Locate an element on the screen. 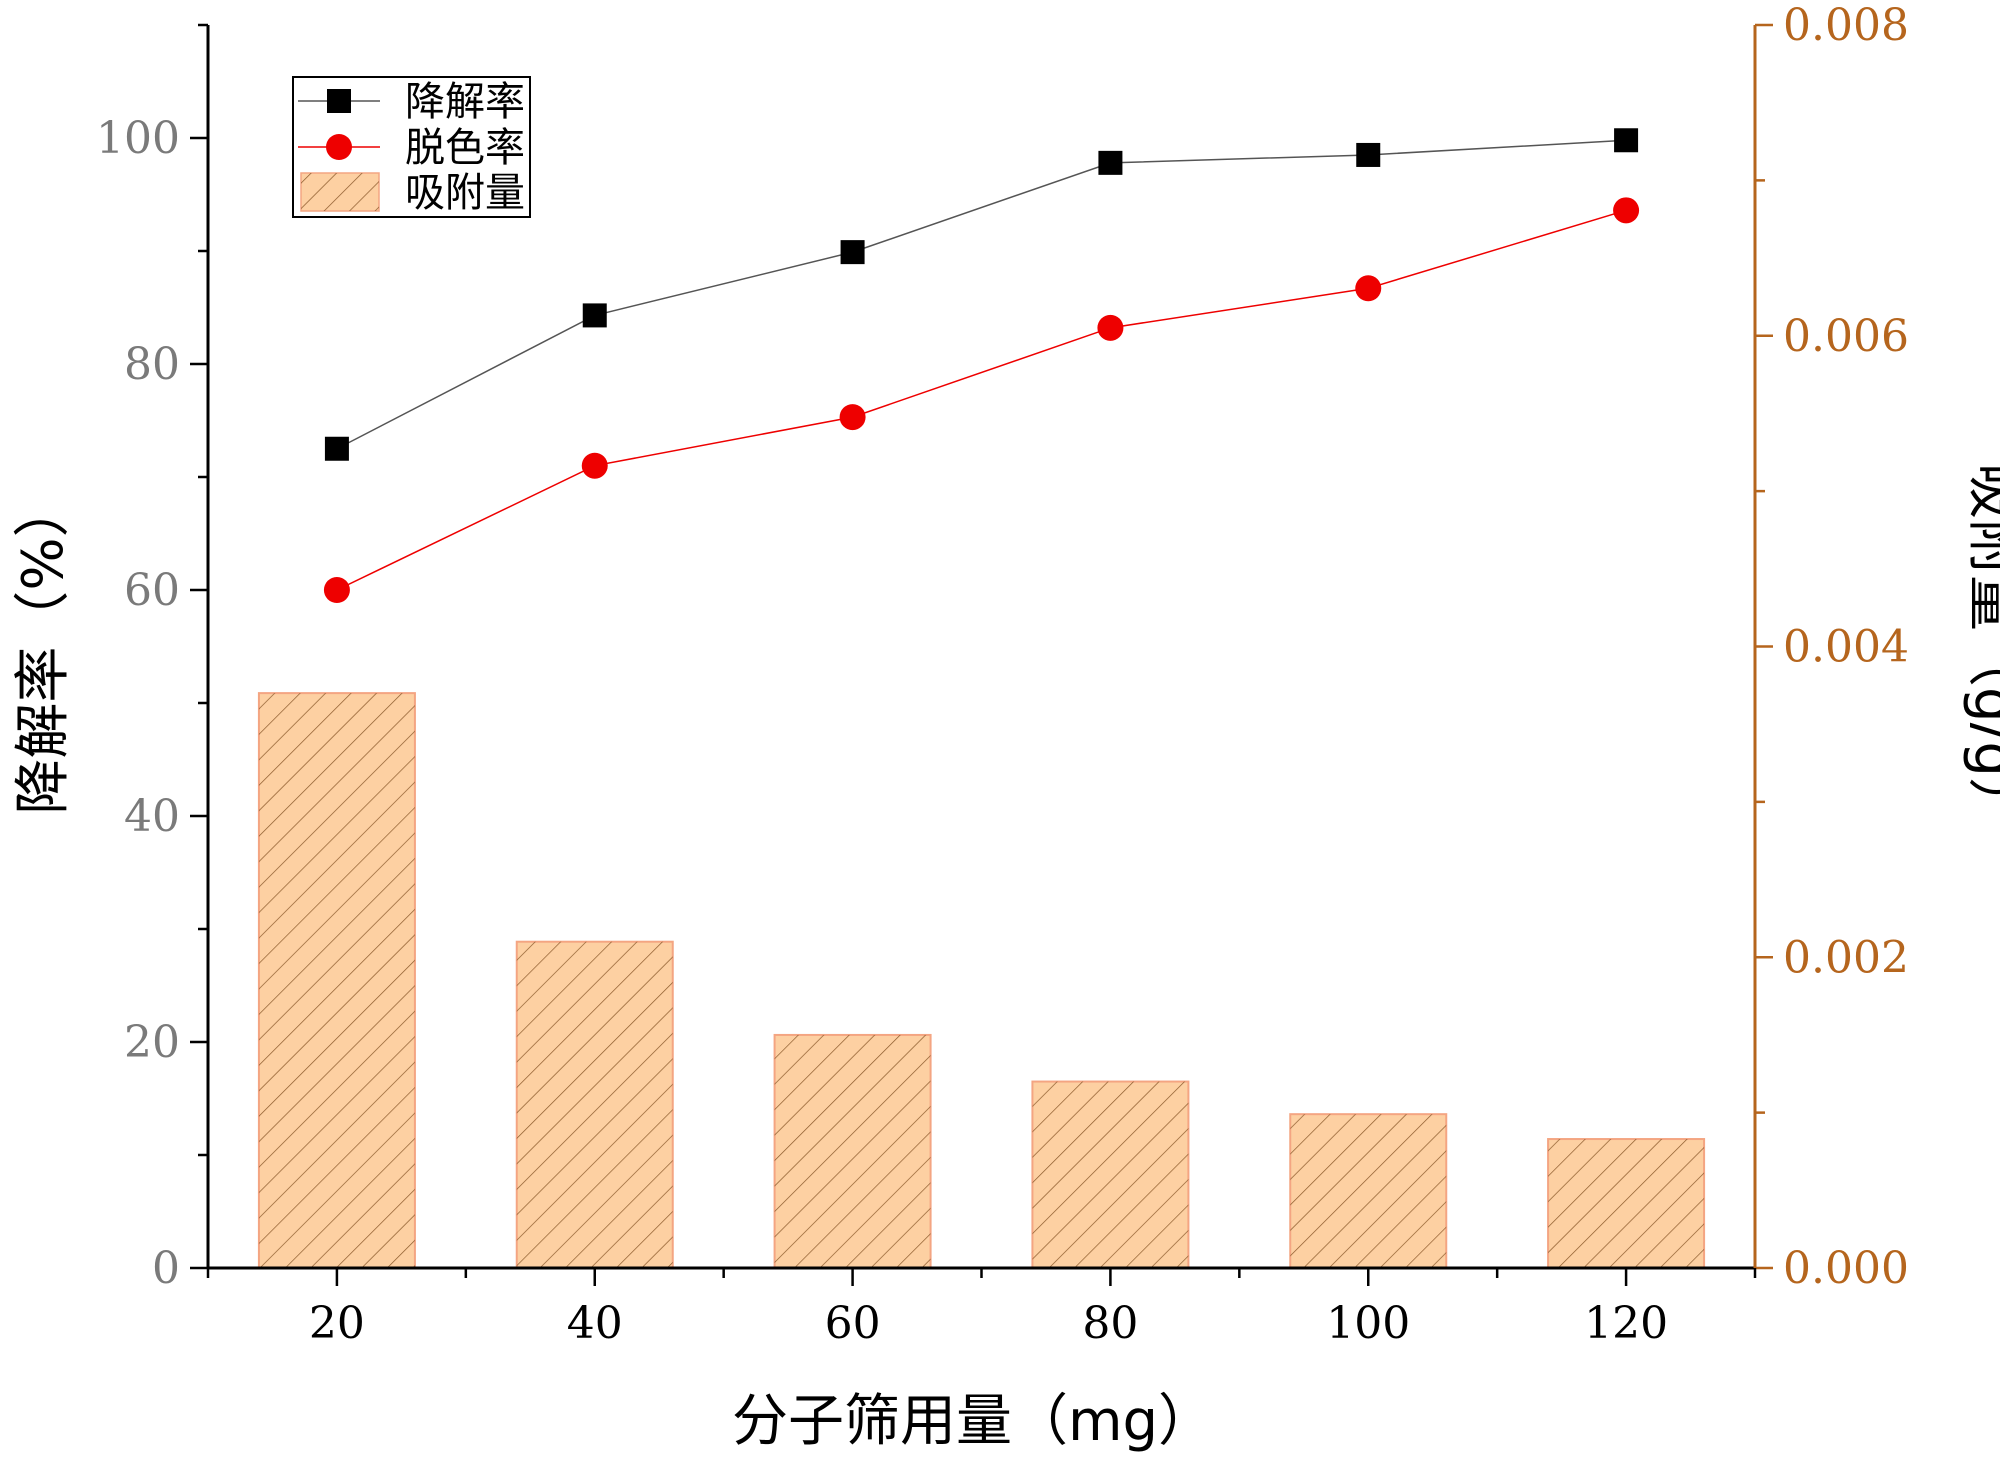 The height and width of the screenshot is (1457, 2000). legend: 降解率 脱色率 吸附量 is located at coordinates (411, 147).